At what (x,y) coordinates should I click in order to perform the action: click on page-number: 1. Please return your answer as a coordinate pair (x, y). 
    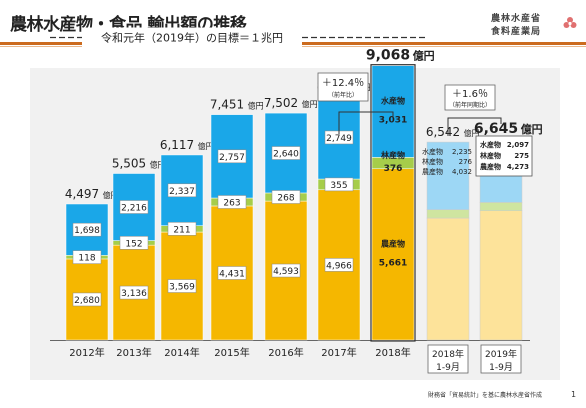
    Looking at the image, I should click on (574, 394).